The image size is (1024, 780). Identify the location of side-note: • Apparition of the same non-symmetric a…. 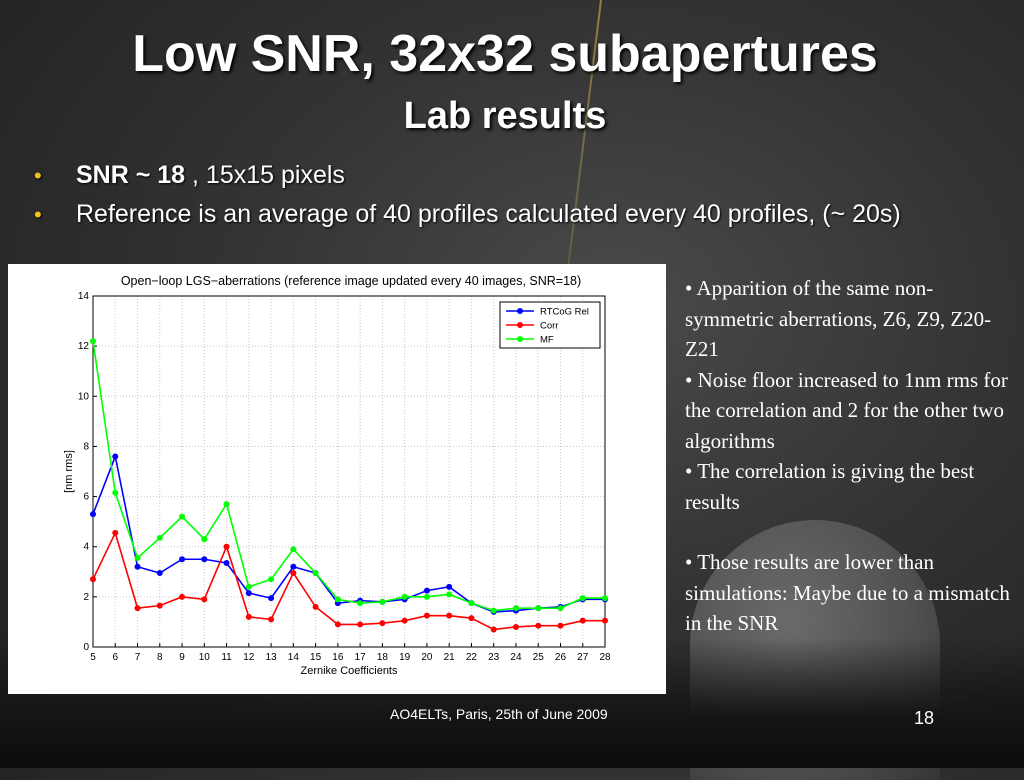
(838, 318).